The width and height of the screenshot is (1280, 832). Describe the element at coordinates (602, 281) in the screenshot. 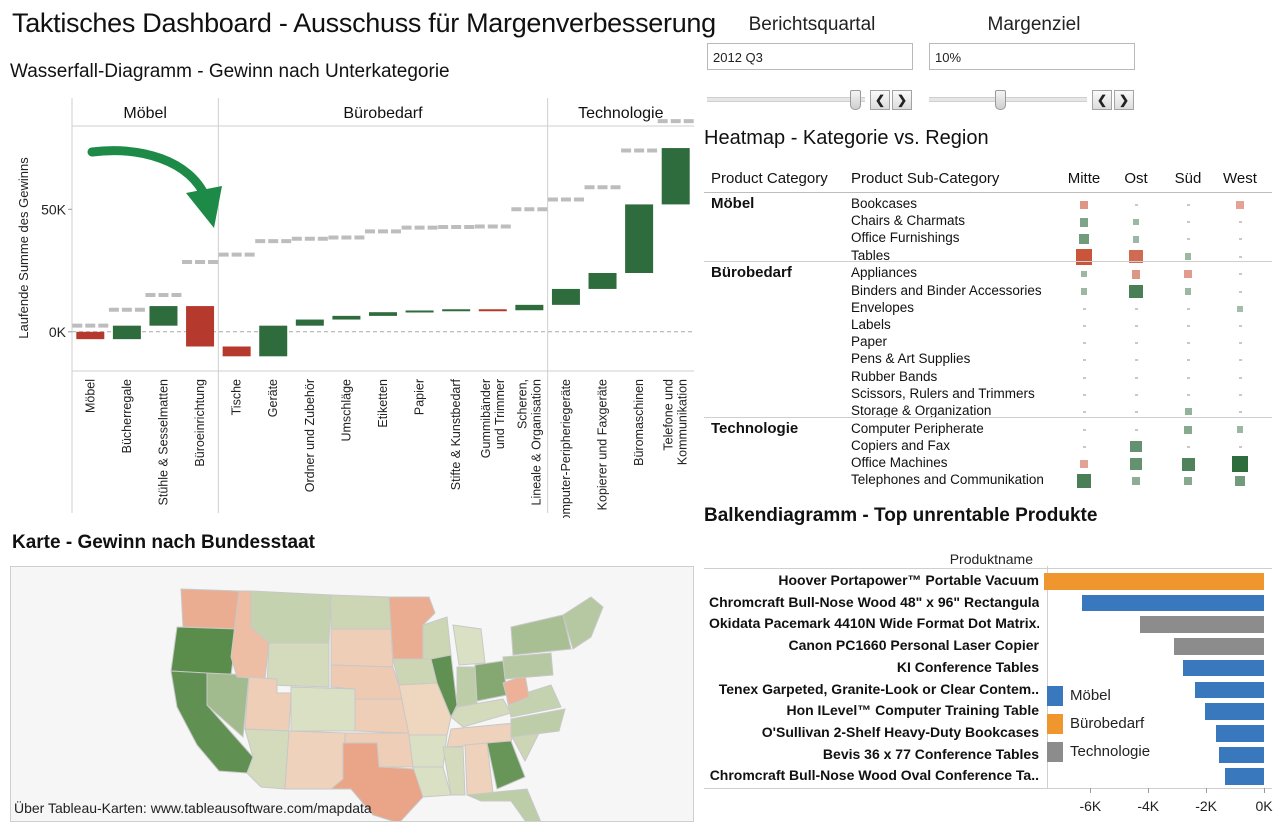

I see `waterfall-bar-kopierer-und-faxgeräte` at that location.